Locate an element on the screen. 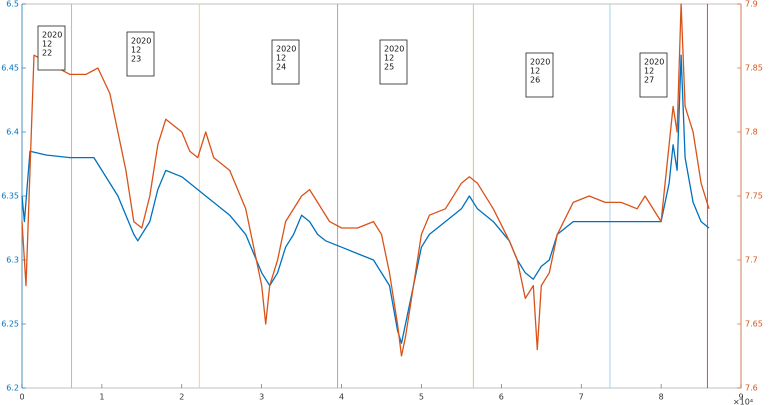 The image size is (778, 405). x-tick-label: 9 is located at coordinates (740, 397).